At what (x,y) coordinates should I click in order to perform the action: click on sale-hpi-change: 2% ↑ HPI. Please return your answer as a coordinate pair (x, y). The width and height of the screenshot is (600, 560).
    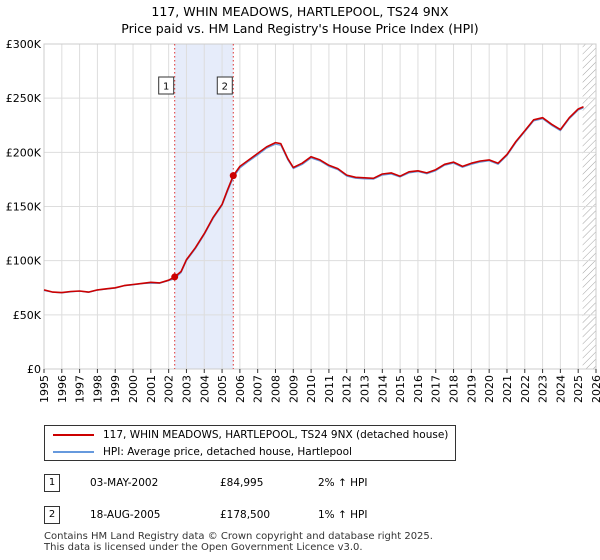
    Looking at the image, I should click on (343, 483).